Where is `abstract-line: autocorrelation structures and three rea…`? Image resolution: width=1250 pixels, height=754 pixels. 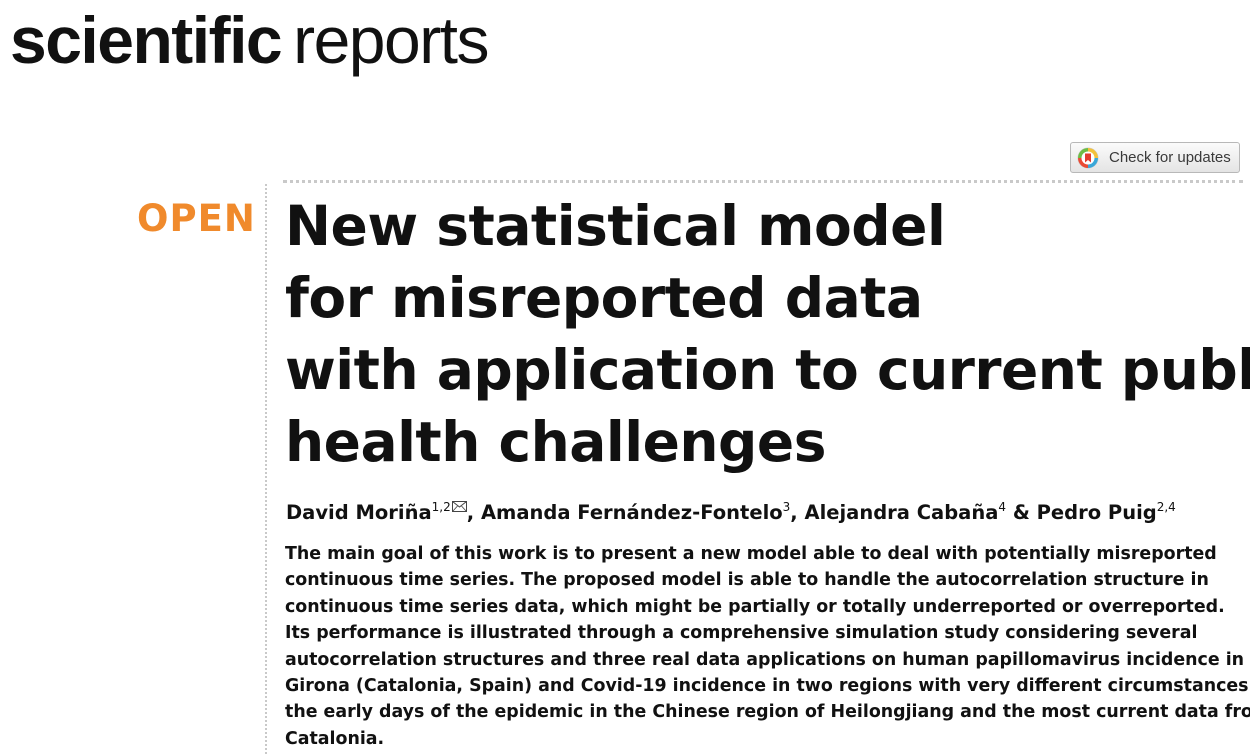
abstract-line: autocorrelation structures and three rea… is located at coordinates (765, 659).